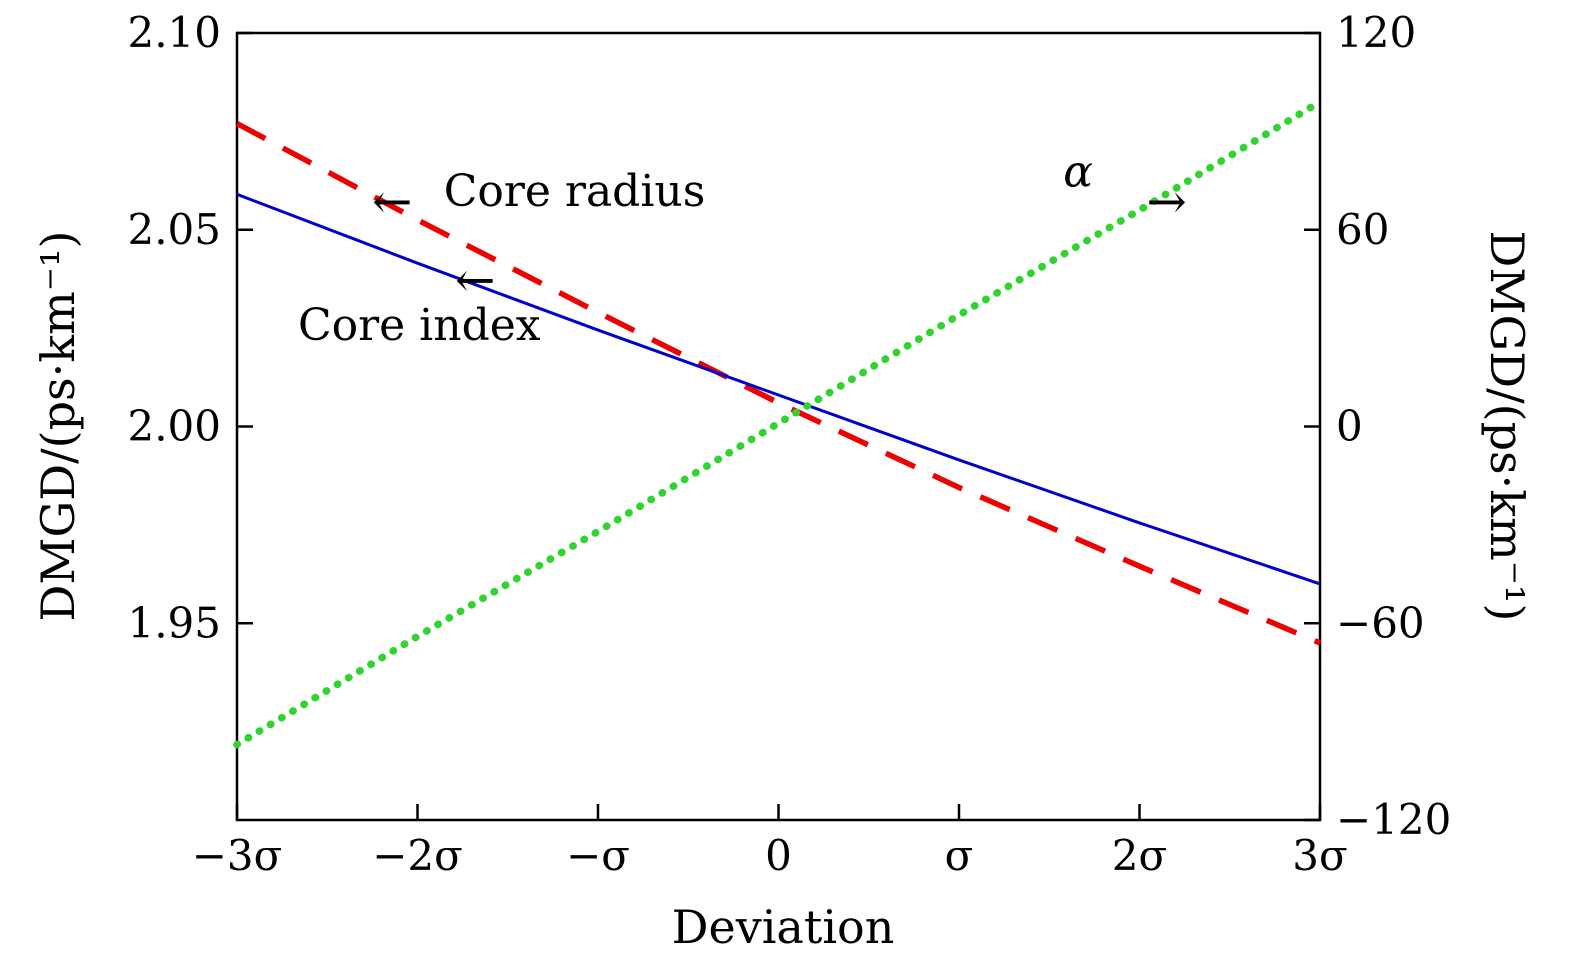 This screenshot has height=976, width=1575. I want to click on x-tick-label: −σ, so click(598, 855).